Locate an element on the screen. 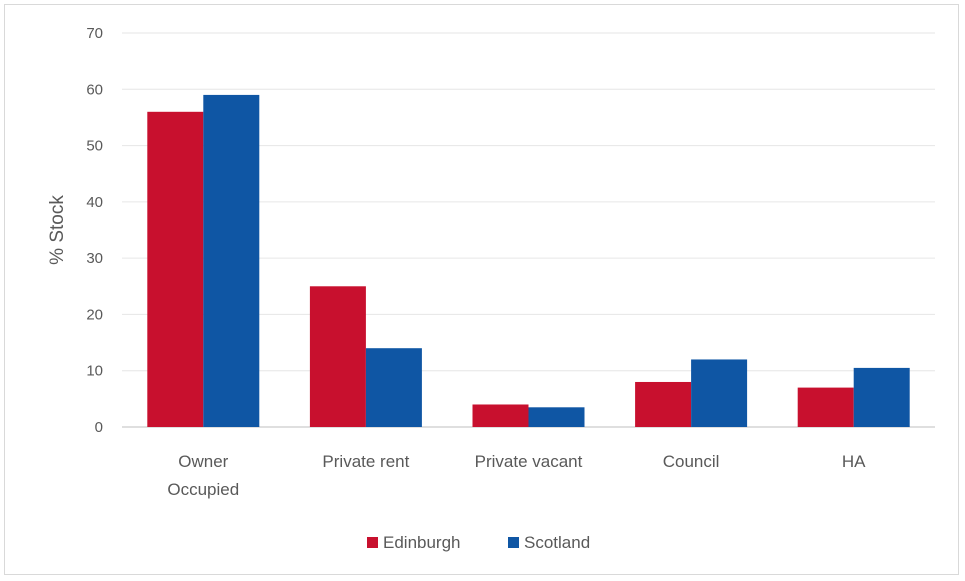 The image size is (965, 581). y-axis-ticks: 0 10 20 30 40 50 60 70 is located at coordinates (94, 230).